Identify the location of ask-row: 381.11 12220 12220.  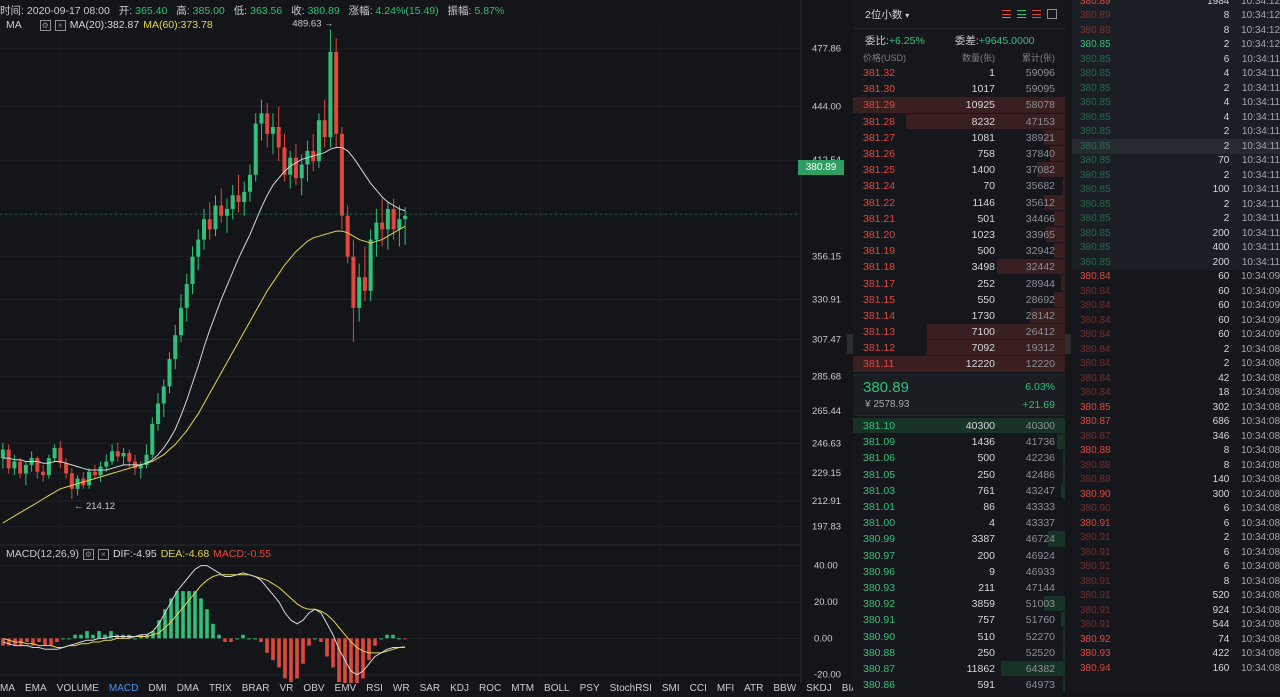
(959, 364).